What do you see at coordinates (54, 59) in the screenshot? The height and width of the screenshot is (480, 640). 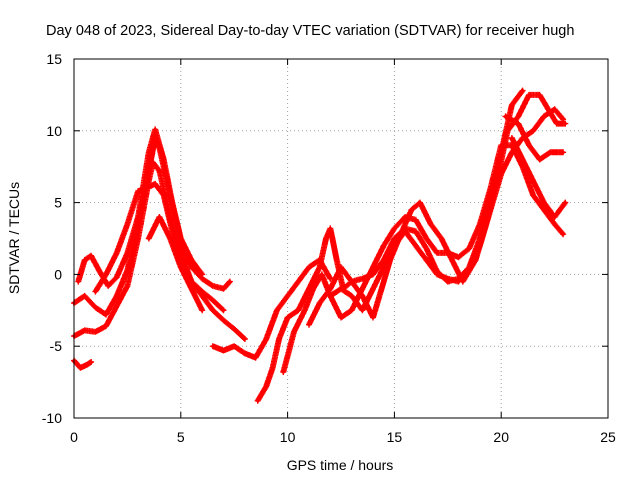 I see `y-tick-label: 15` at bounding box center [54, 59].